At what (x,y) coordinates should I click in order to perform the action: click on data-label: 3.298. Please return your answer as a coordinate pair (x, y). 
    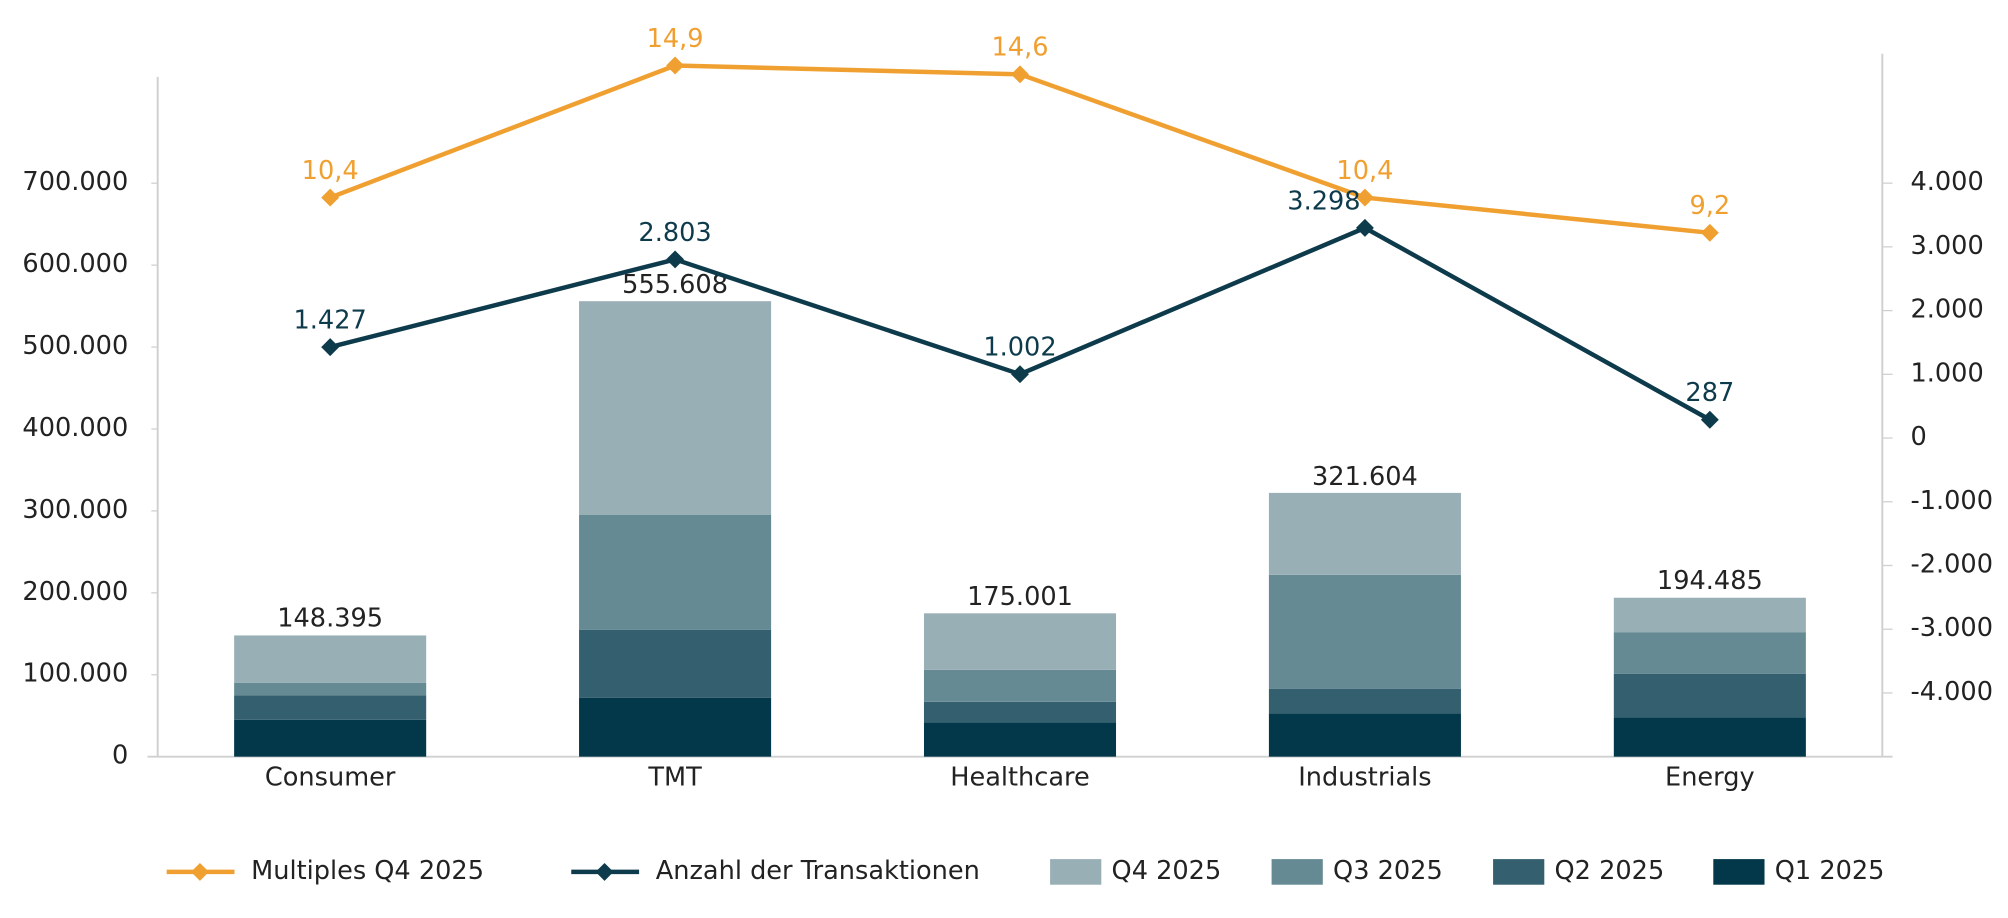
    Looking at the image, I should click on (1323, 201).